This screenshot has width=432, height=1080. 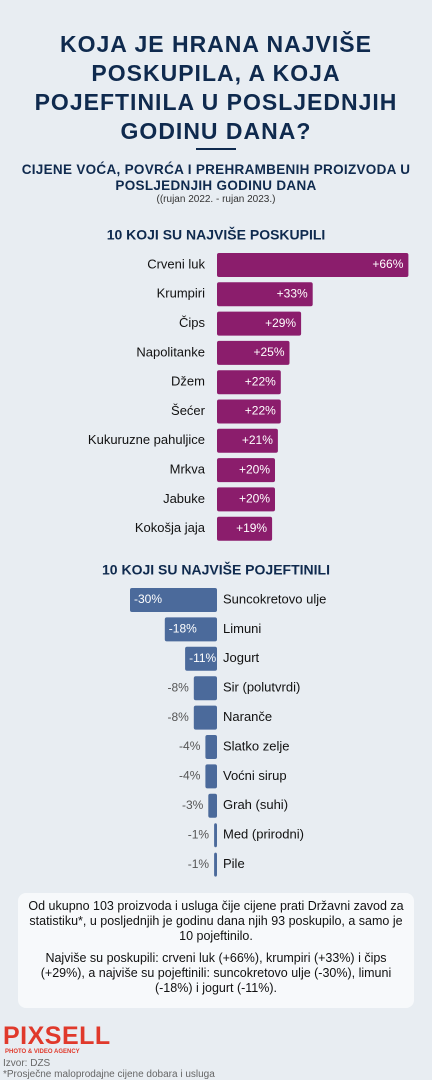 I want to click on category-label: Grah (suhi), so click(x=255, y=804).